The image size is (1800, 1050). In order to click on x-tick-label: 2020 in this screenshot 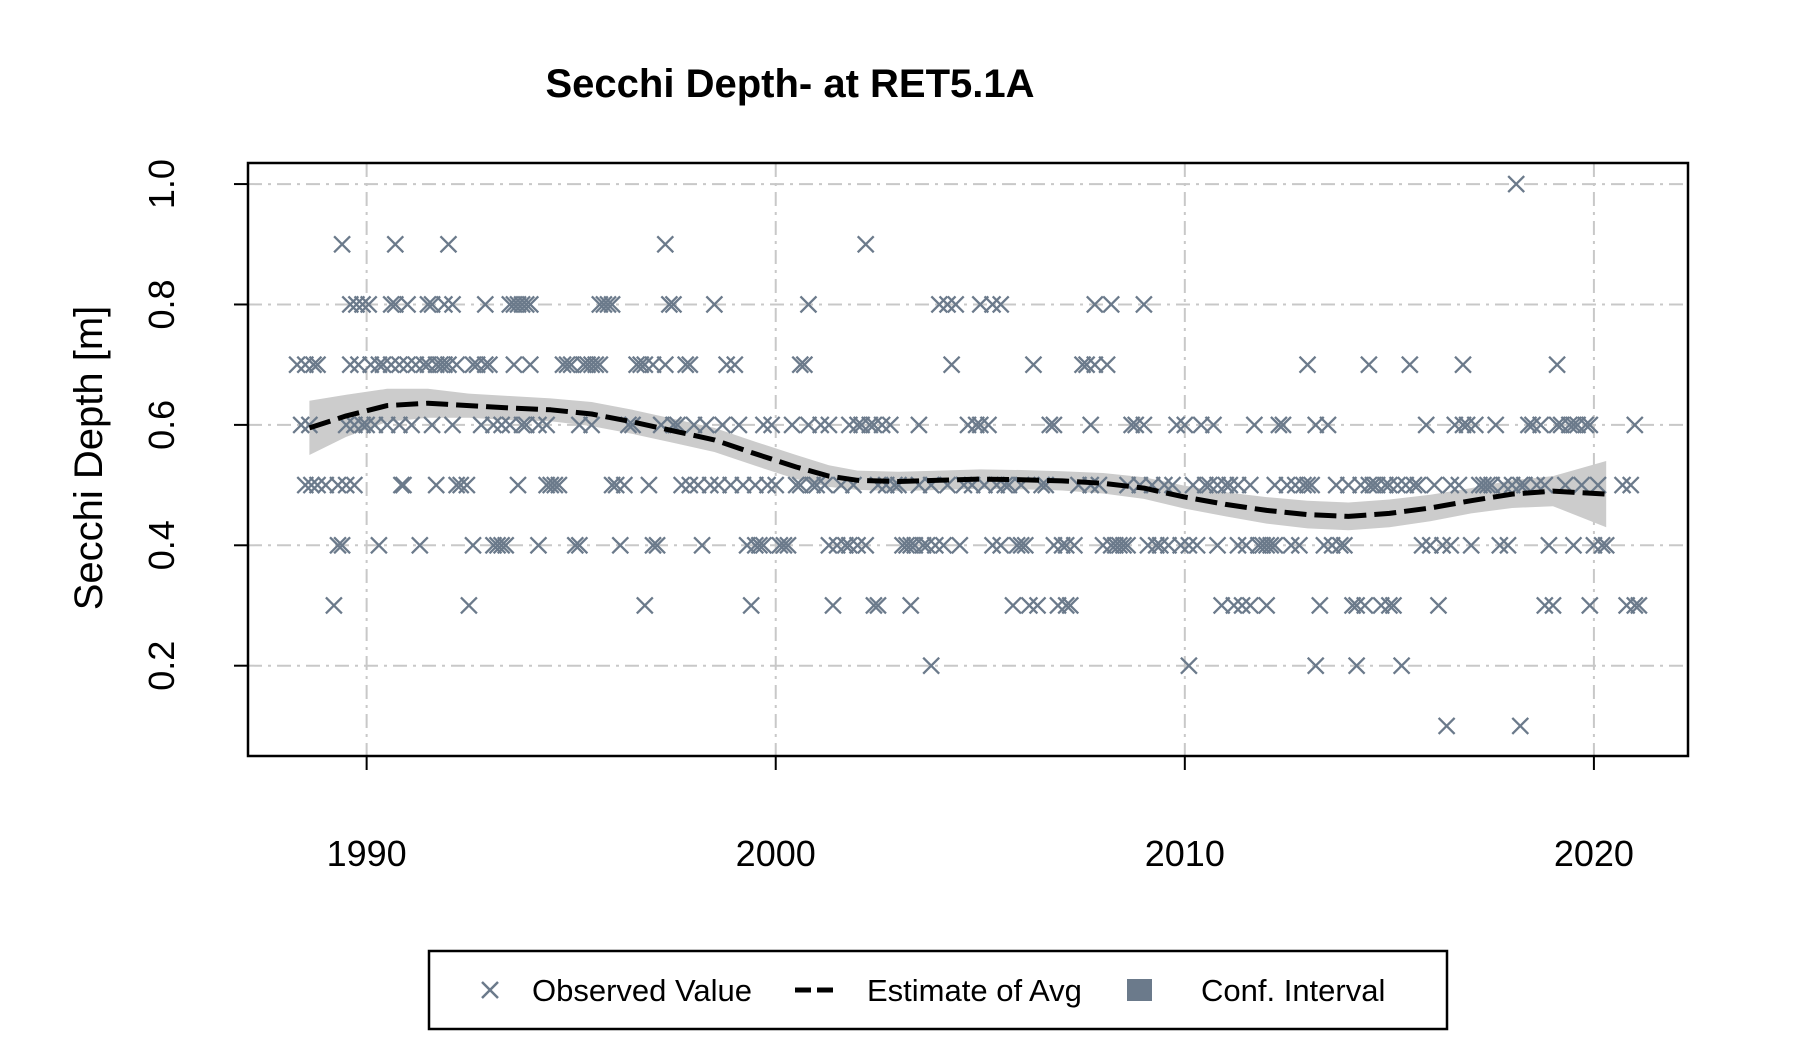, I will do `click(1594, 853)`.